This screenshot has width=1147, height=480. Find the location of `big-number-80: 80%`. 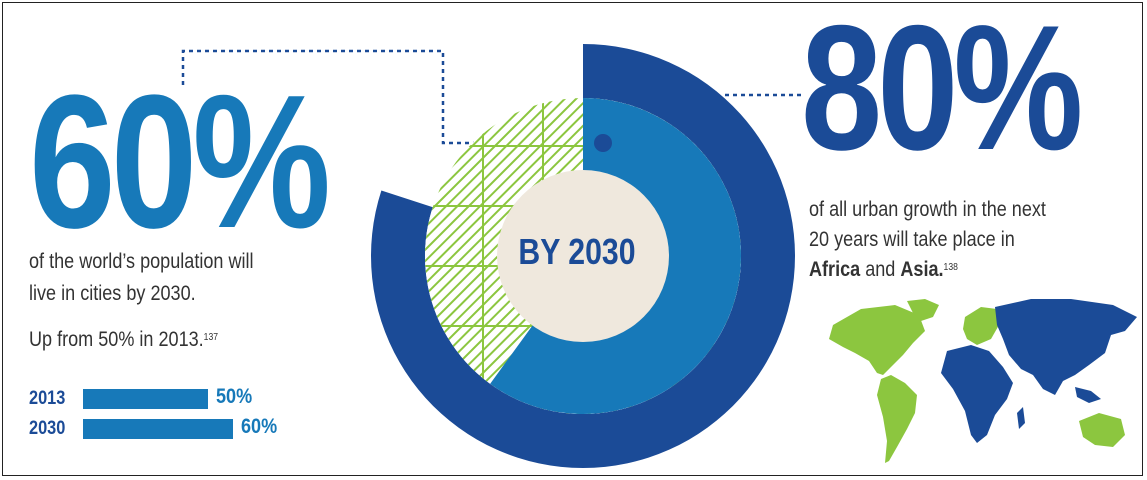

big-number-80: 80% is located at coordinates (942, 94).